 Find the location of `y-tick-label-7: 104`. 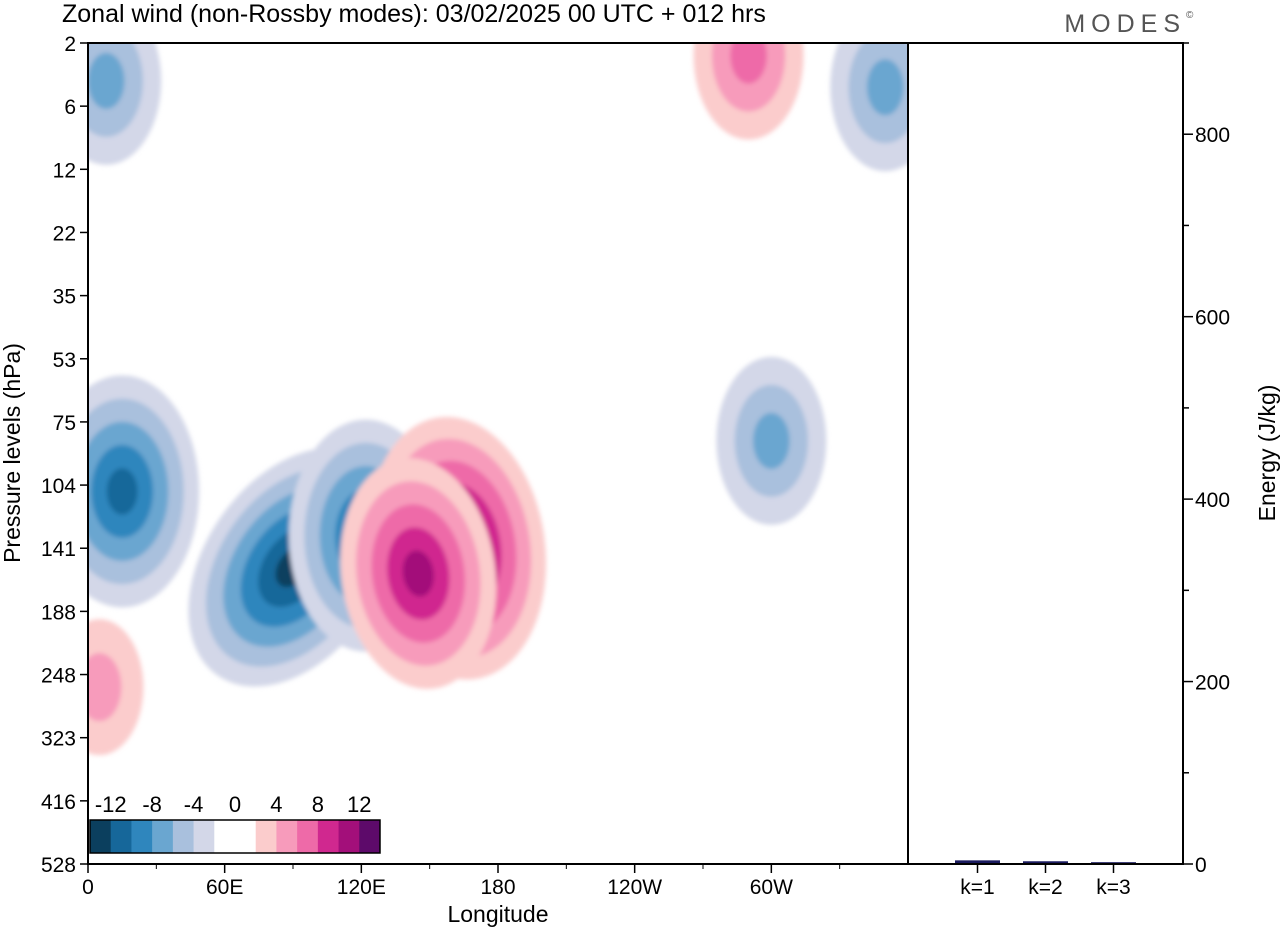

y-tick-label-7: 104 is located at coordinates (58, 486).